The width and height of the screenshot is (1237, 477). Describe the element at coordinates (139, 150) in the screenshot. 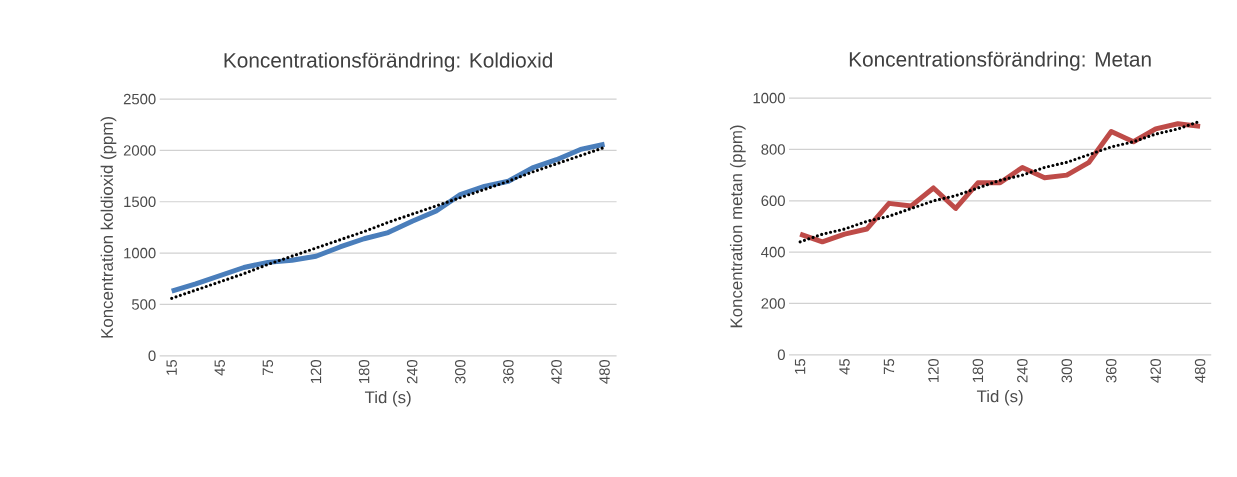

I see `y-tick-label: 2000` at that location.